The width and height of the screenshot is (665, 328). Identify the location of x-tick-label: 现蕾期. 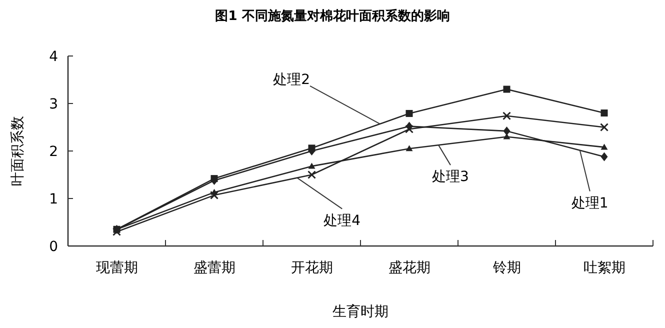
(117, 268).